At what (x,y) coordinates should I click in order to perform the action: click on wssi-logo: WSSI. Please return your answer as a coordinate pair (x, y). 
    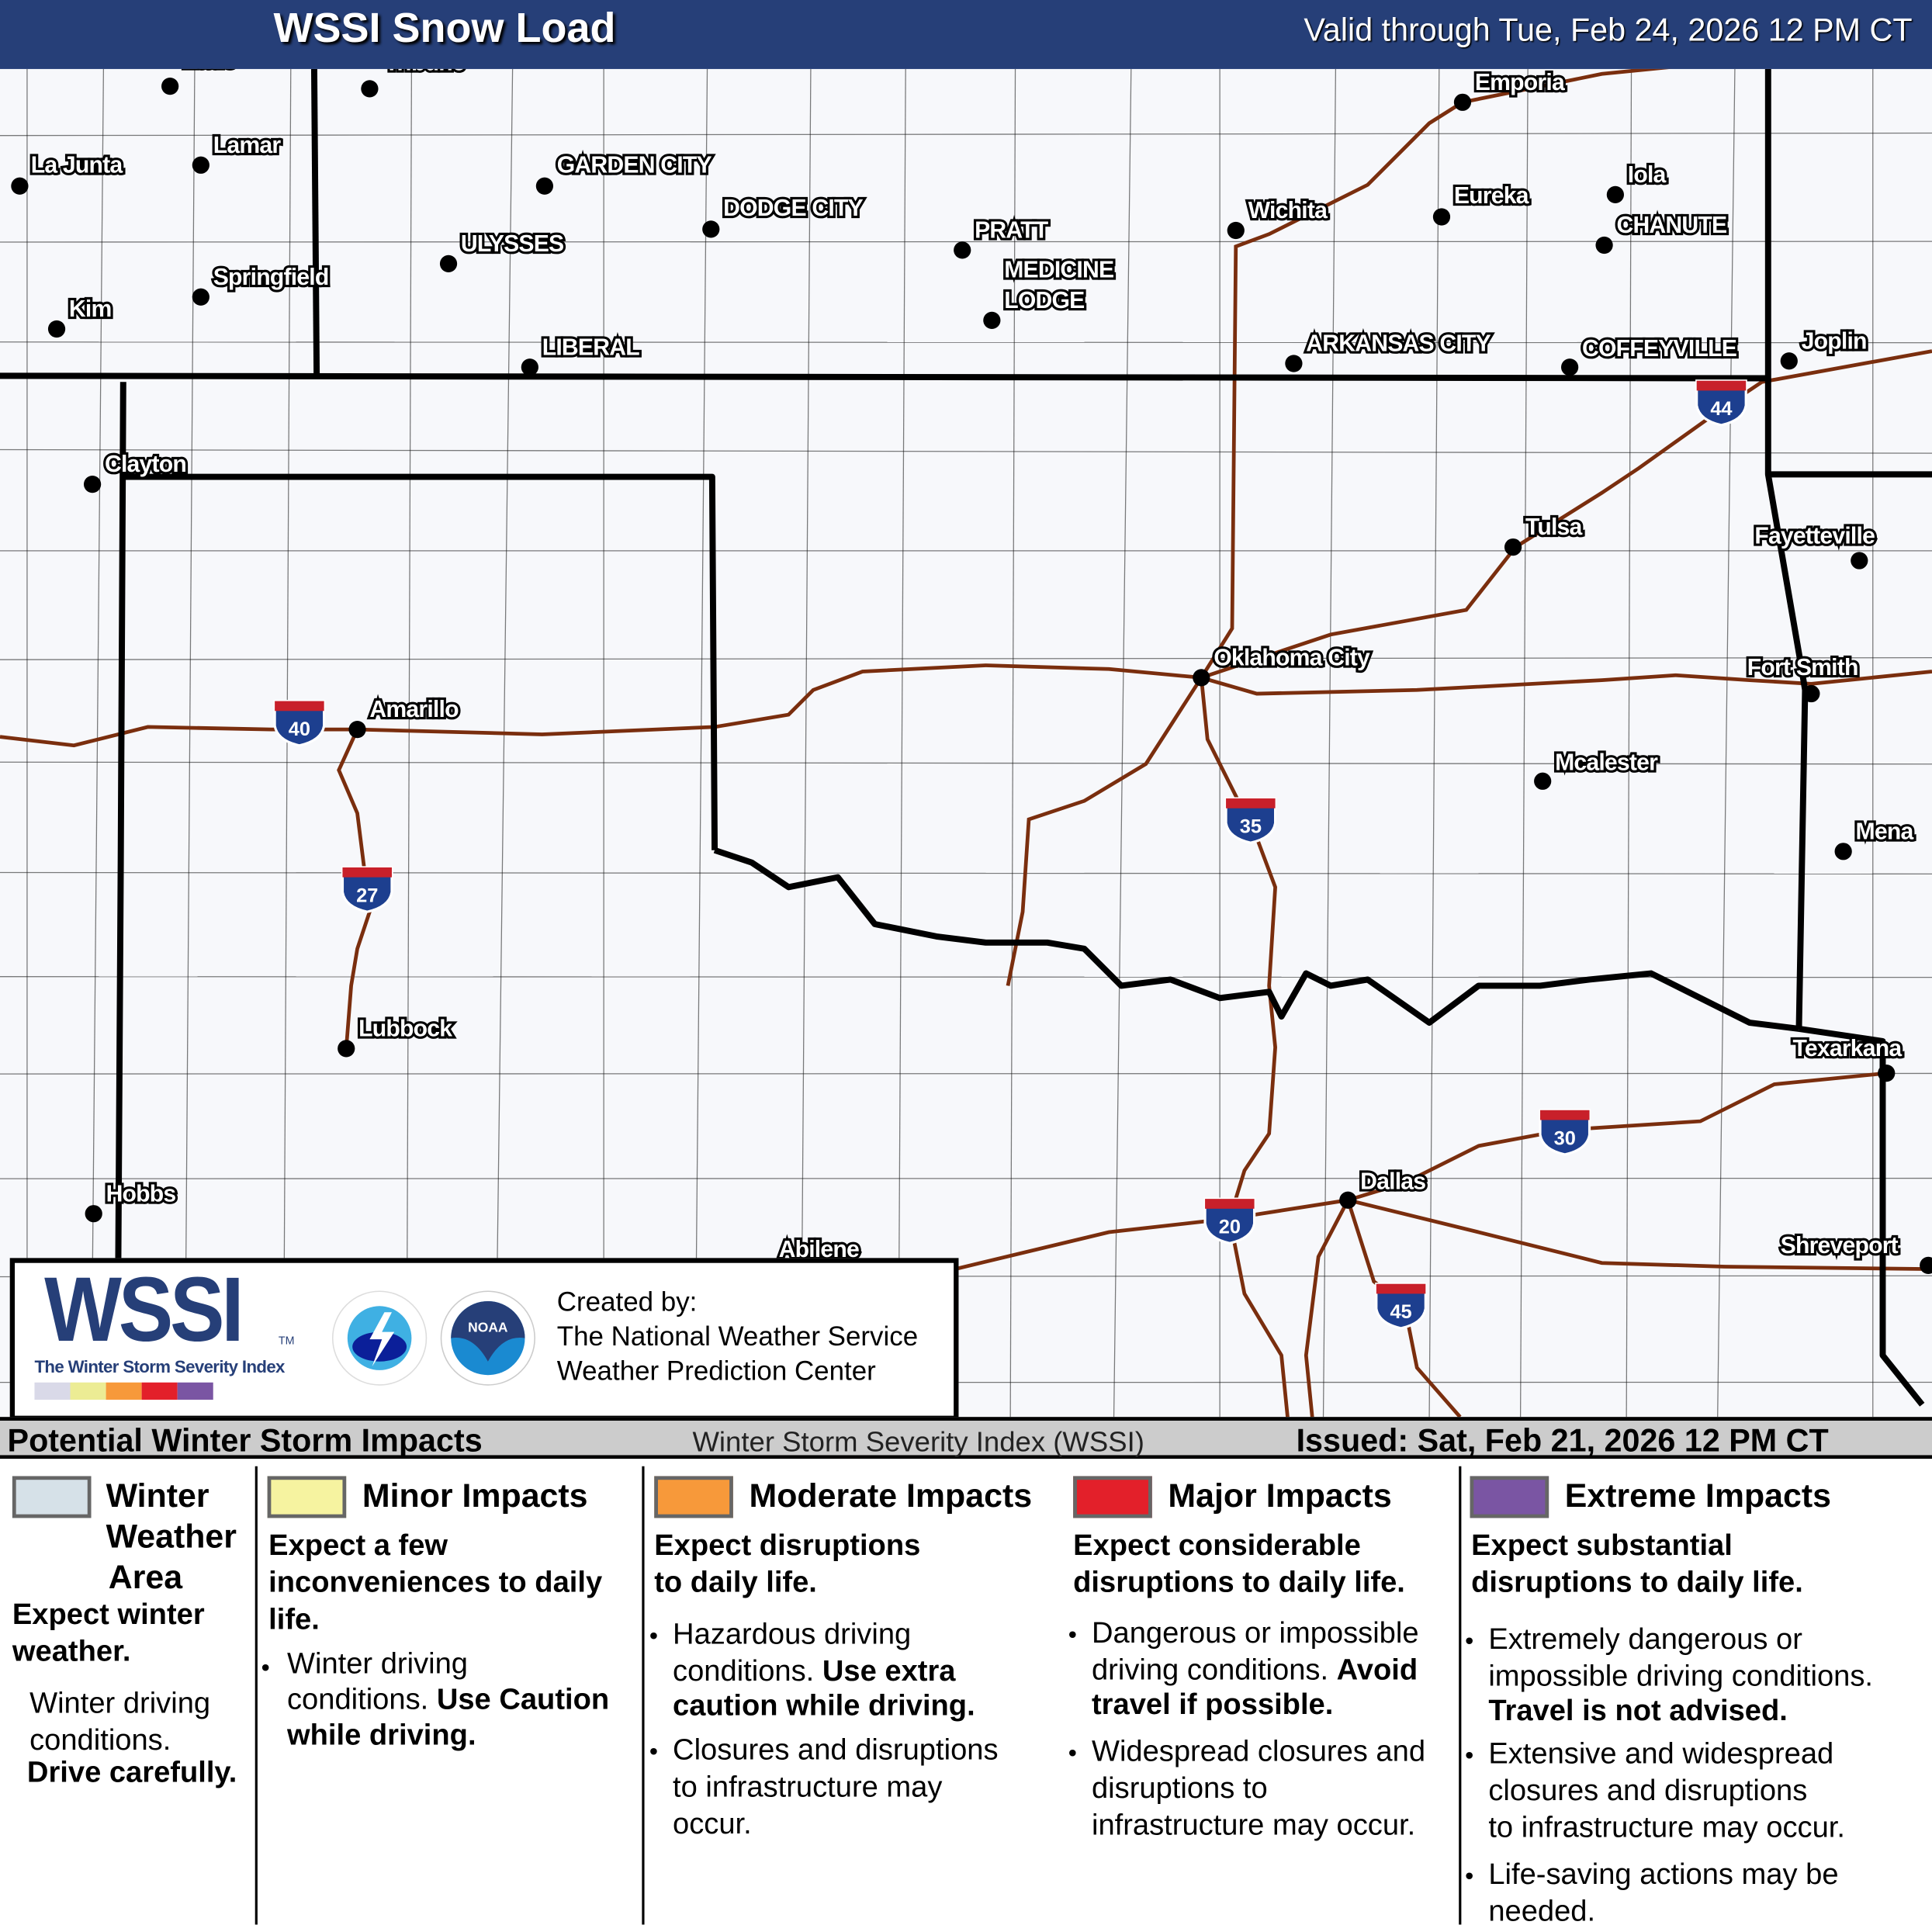
    Looking at the image, I should click on (144, 1309).